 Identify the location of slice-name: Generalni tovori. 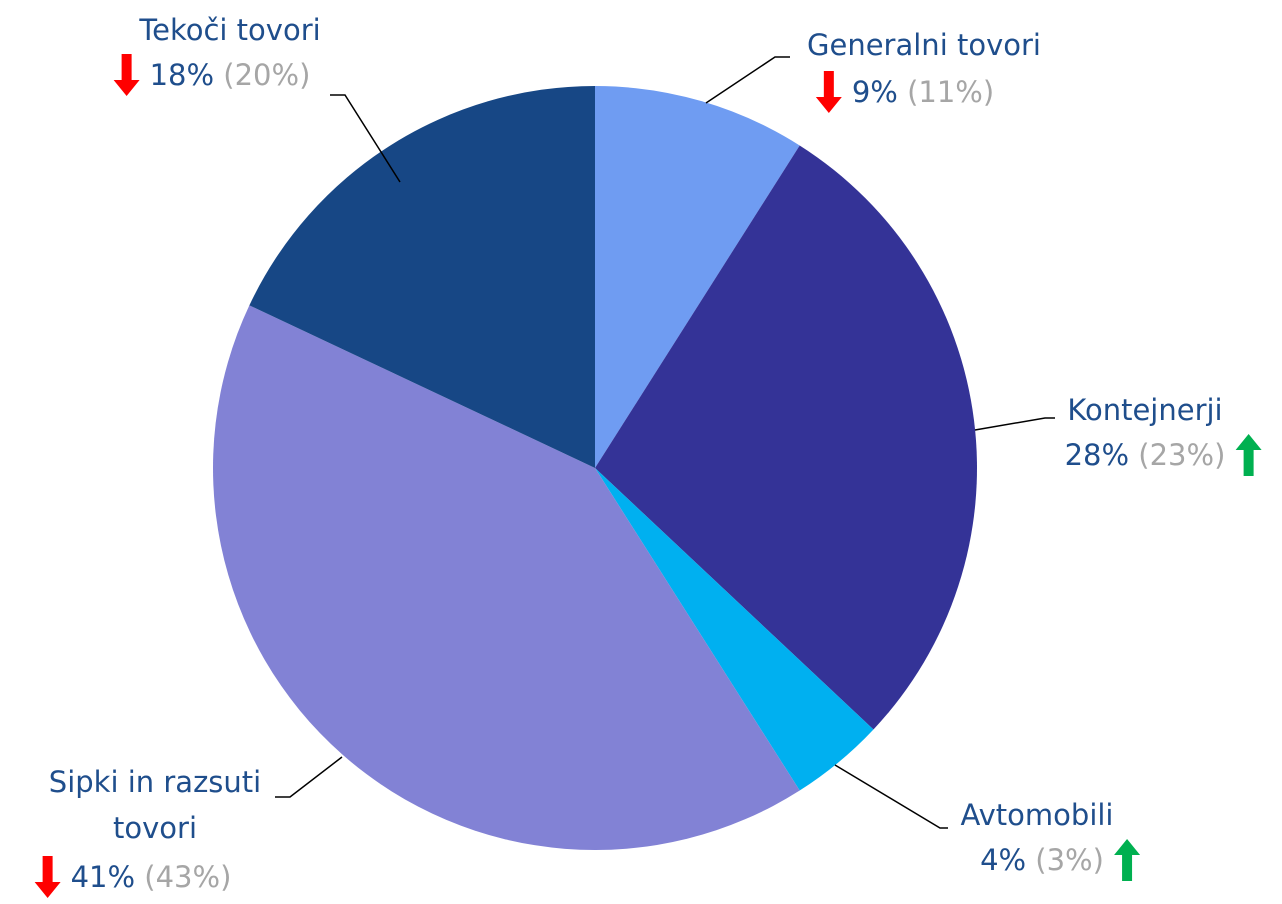
(924, 45).